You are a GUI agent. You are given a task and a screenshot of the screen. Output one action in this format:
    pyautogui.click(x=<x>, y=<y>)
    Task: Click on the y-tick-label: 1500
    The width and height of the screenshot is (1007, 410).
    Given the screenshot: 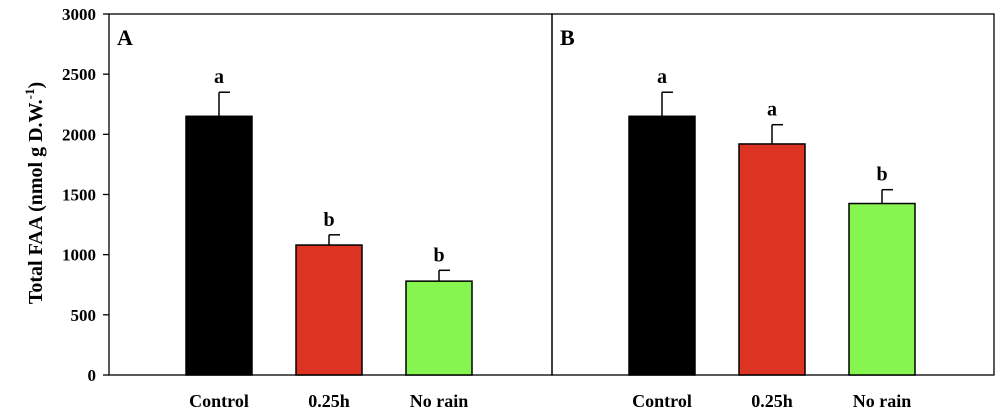 What is the action you would take?
    pyautogui.click(x=79, y=195)
    